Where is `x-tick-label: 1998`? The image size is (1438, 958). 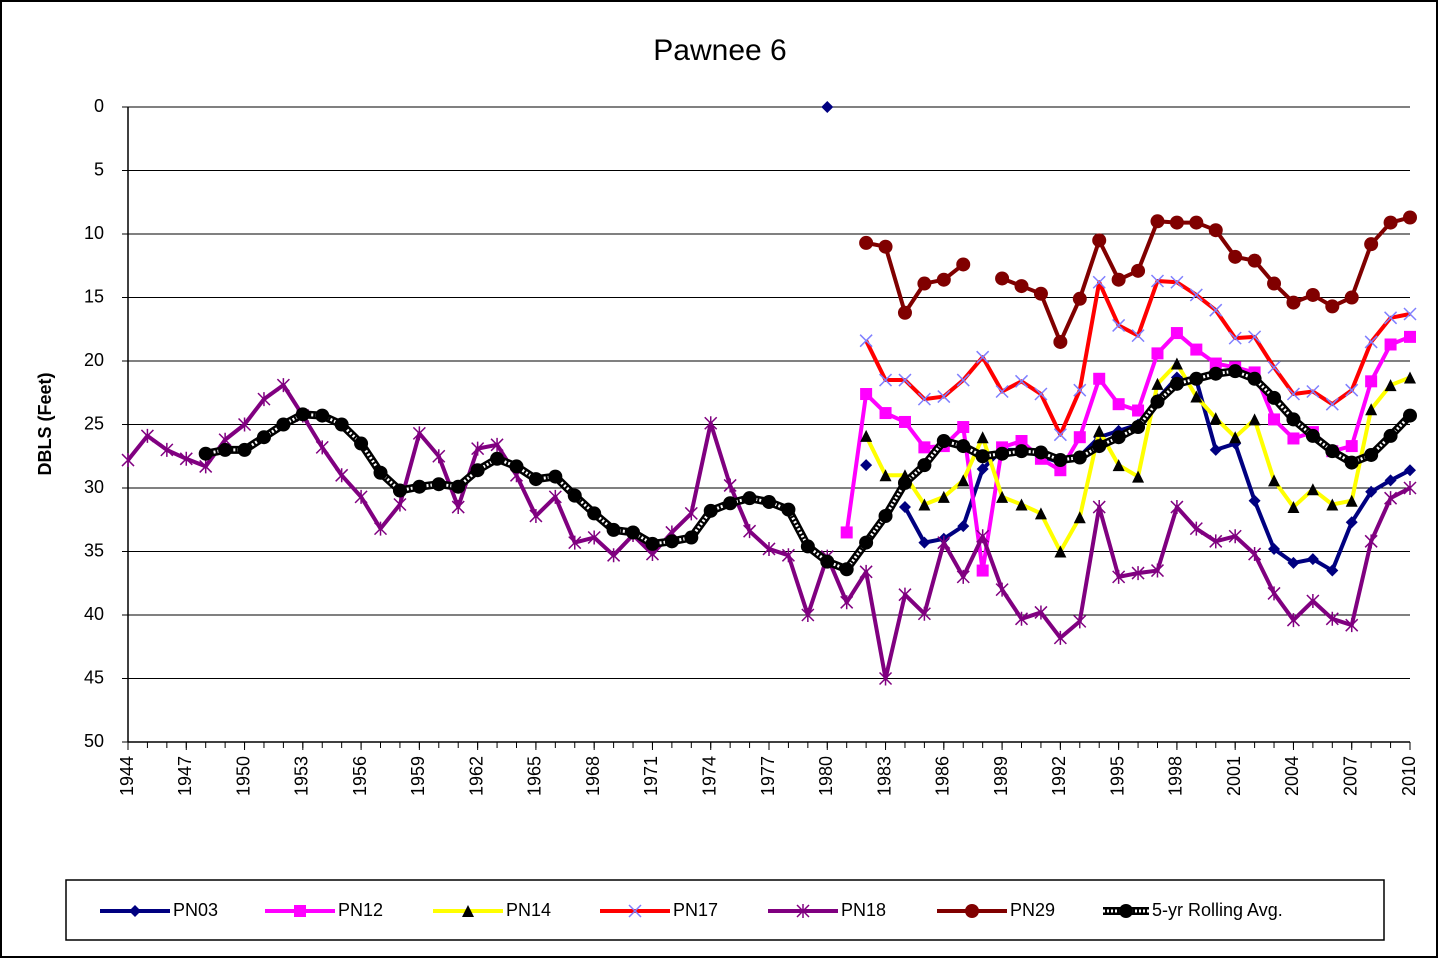 x-tick-label: 1998 is located at coordinates (1176, 776).